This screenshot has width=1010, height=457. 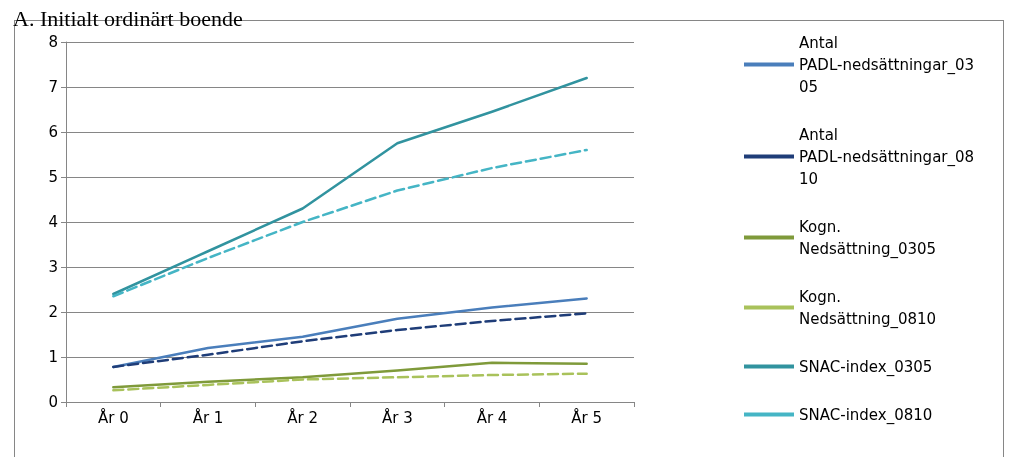 I want to click on y-tick-label: 5, so click(x=53, y=177).